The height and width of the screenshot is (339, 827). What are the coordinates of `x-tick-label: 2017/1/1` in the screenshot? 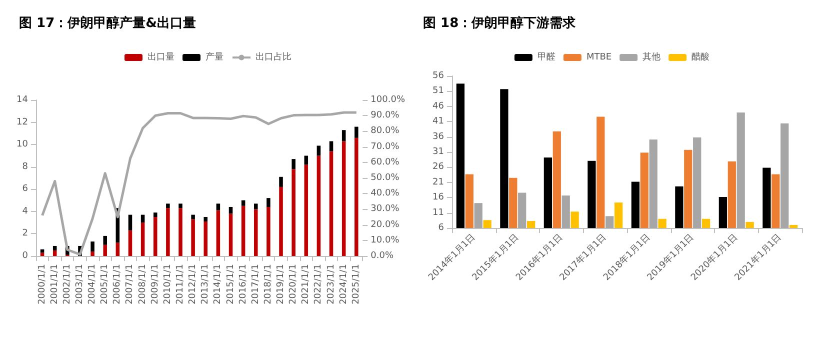 It's located at (255, 284).